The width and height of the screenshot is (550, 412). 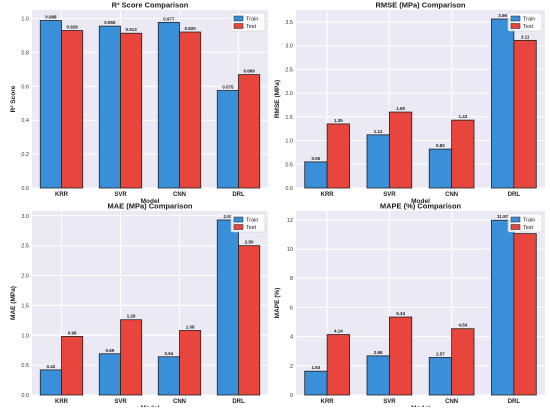 What do you see at coordinates (110, 22) in the screenshot?
I see `data-label: 0.955` at bounding box center [110, 22].